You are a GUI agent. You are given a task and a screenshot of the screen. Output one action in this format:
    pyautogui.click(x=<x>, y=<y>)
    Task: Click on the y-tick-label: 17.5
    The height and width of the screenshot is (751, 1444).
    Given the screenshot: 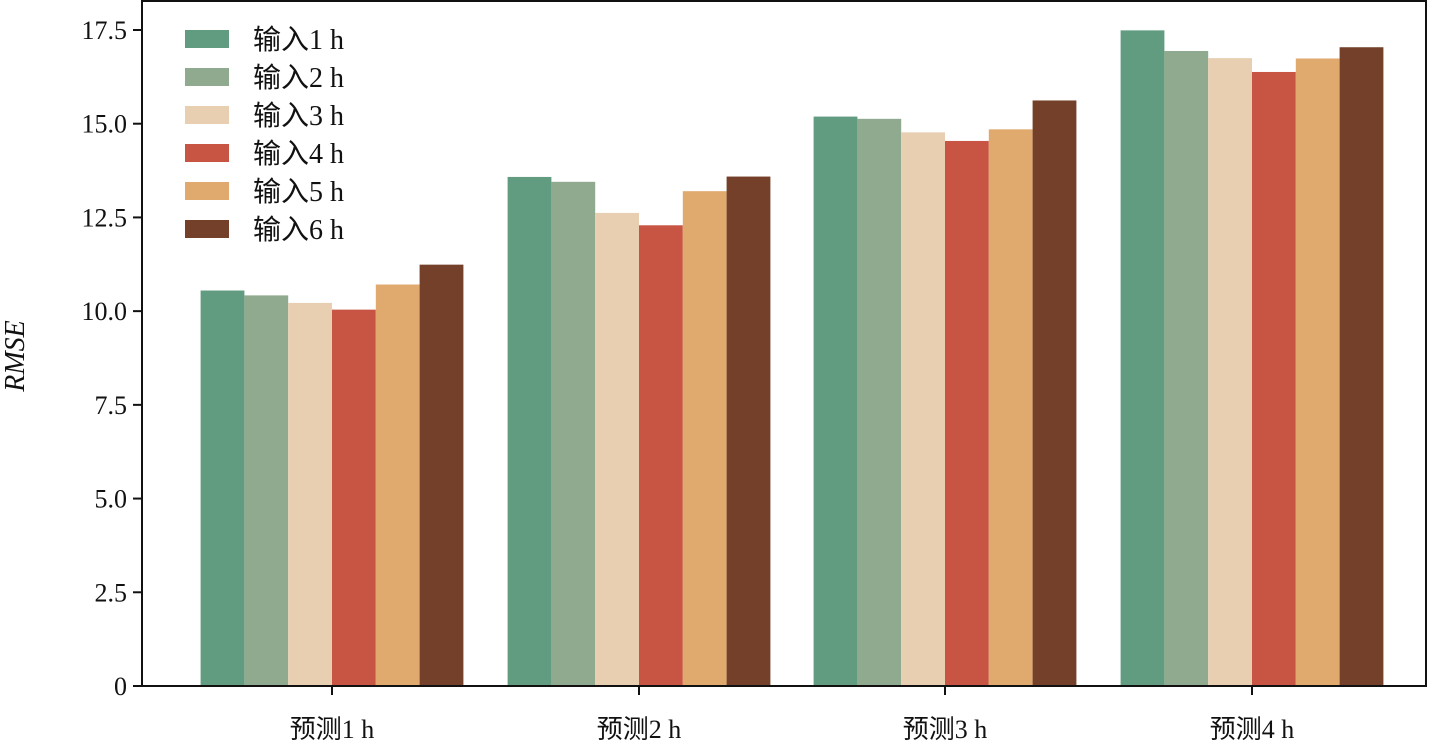 What is the action you would take?
    pyautogui.click(x=105, y=30)
    